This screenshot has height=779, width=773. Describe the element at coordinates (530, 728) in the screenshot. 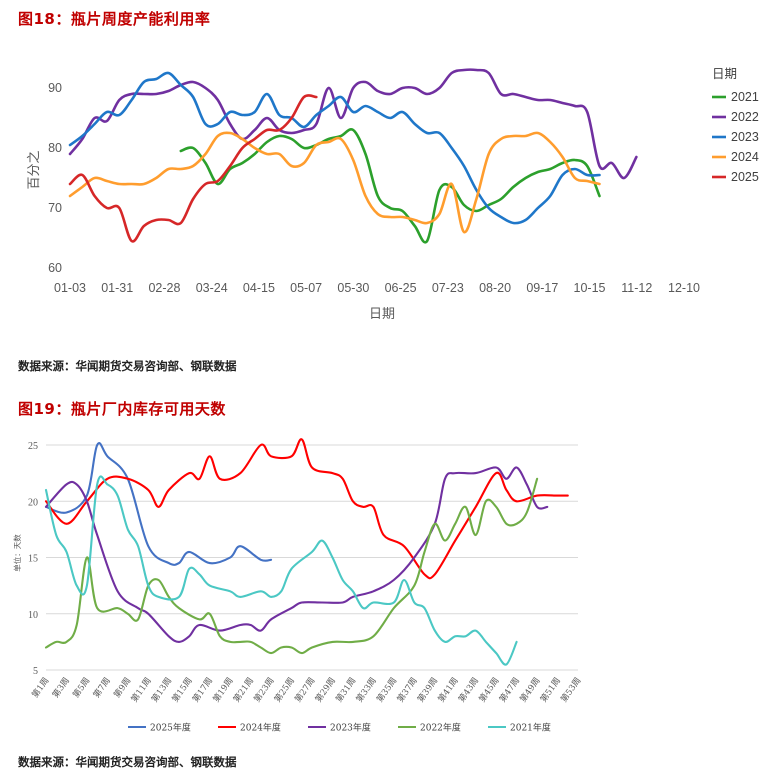

I see `legend-label: 2021年度` at that location.